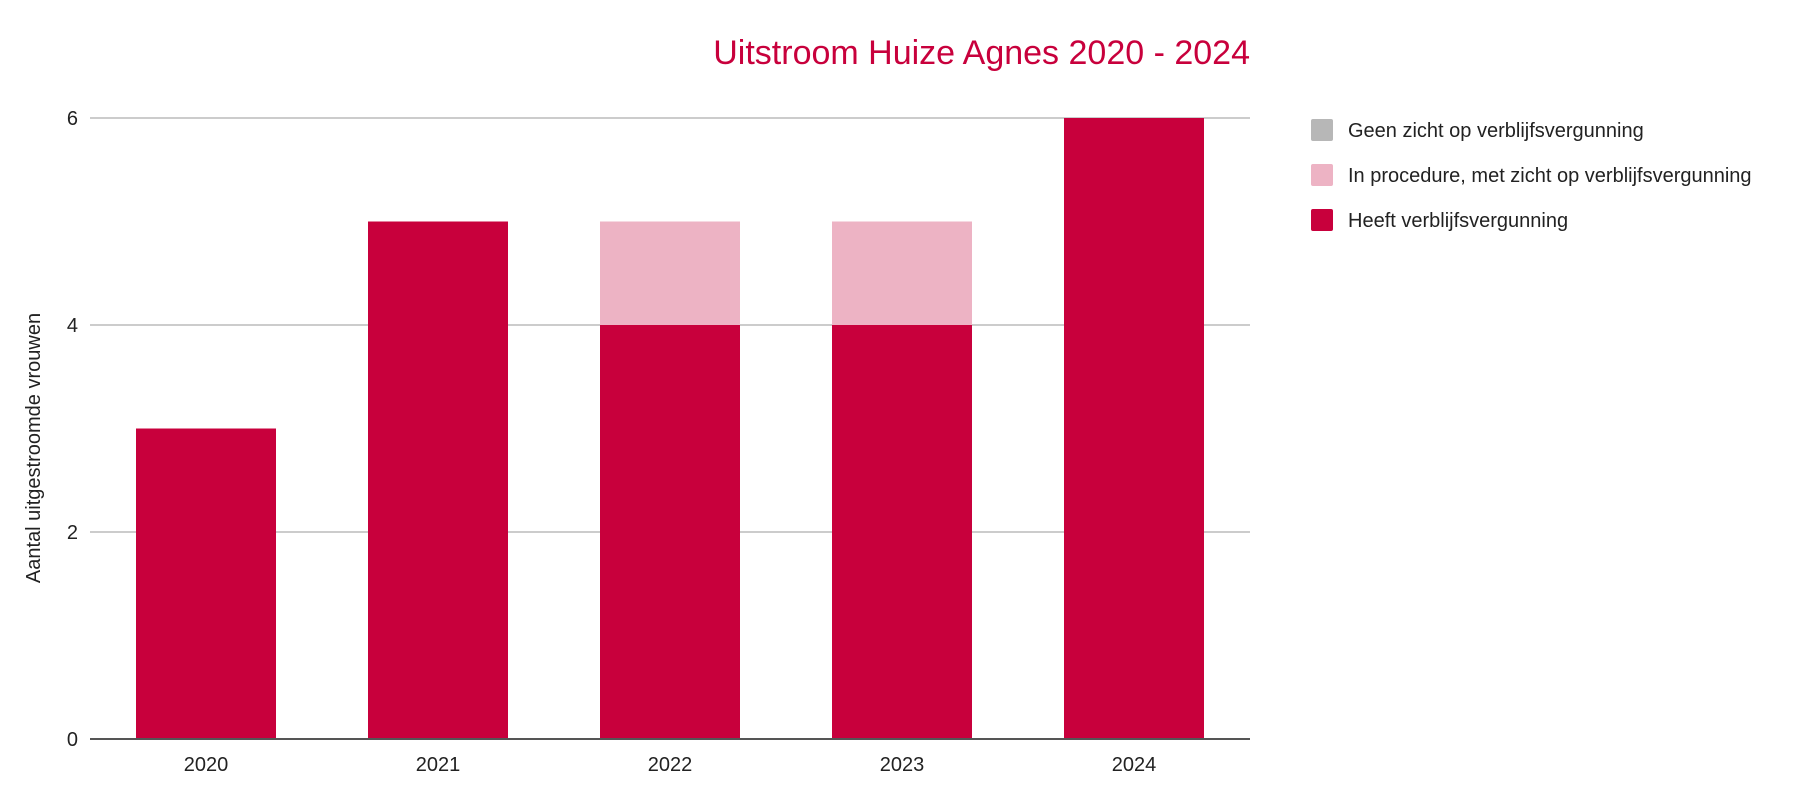  Describe the element at coordinates (438, 765) in the screenshot. I see `x-tick-label: 2021` at that location.